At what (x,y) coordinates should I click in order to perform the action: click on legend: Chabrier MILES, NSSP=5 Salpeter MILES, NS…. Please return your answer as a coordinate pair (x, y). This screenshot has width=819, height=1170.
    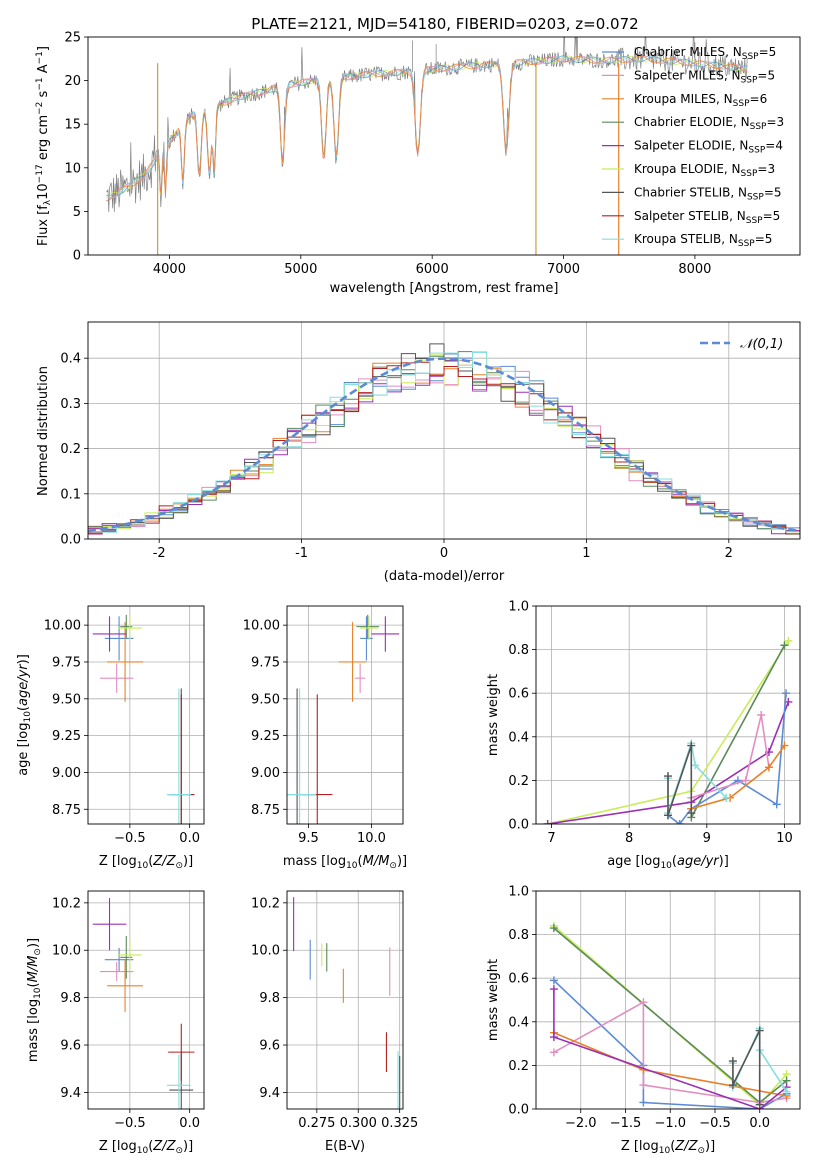
    Looking at the image, I should click on (693, 147).